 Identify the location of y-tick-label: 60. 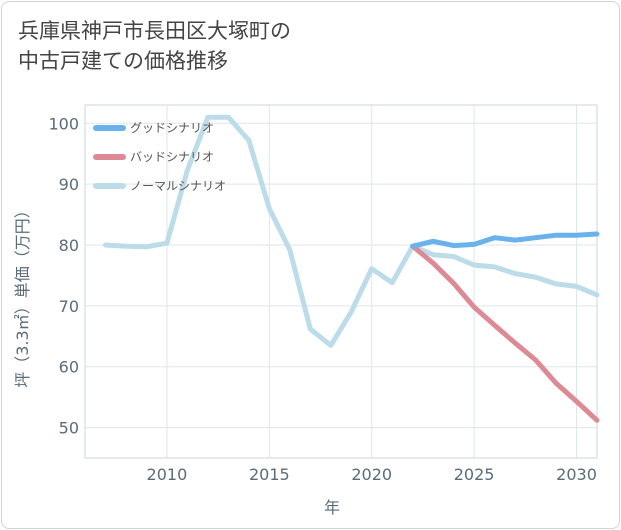
(69, 367).